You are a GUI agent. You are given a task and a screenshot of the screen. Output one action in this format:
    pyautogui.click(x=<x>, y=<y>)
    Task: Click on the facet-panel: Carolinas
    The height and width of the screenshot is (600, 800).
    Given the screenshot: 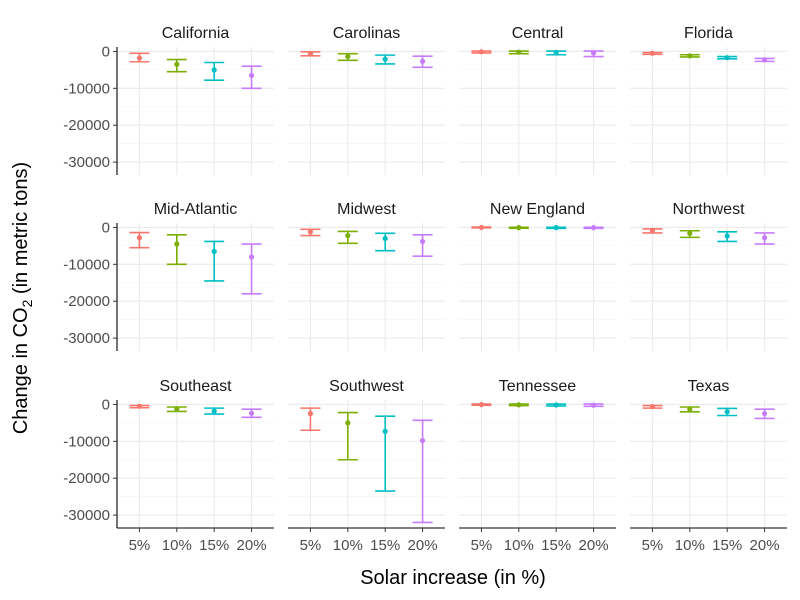 What is the action you would take?
    pyautogui.click(x=366, y=100)
    